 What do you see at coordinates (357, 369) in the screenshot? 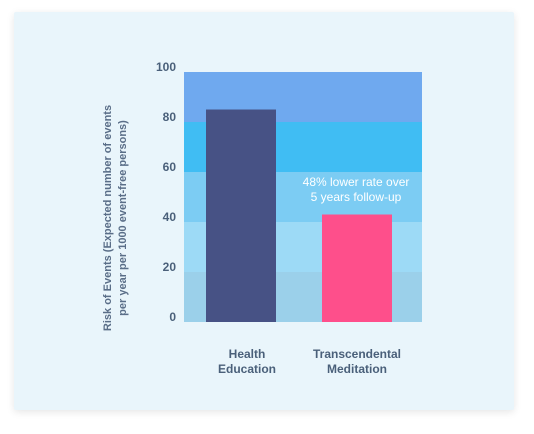
I see `x-label-tm-line-2: Meditation` at bounding box center [357, 369].